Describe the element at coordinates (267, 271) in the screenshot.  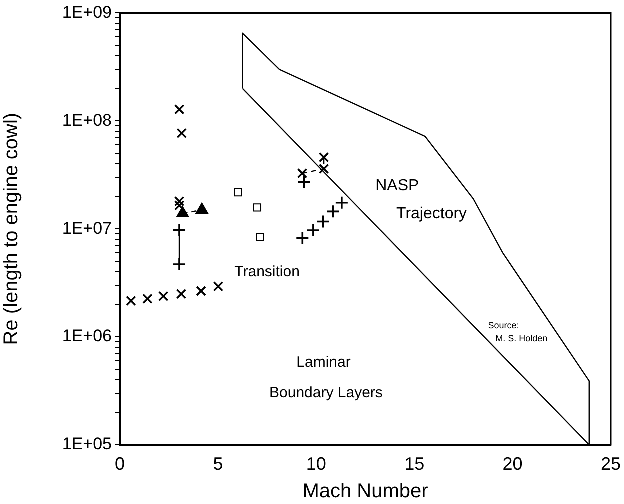
I see `annotation: Transition` at that location.